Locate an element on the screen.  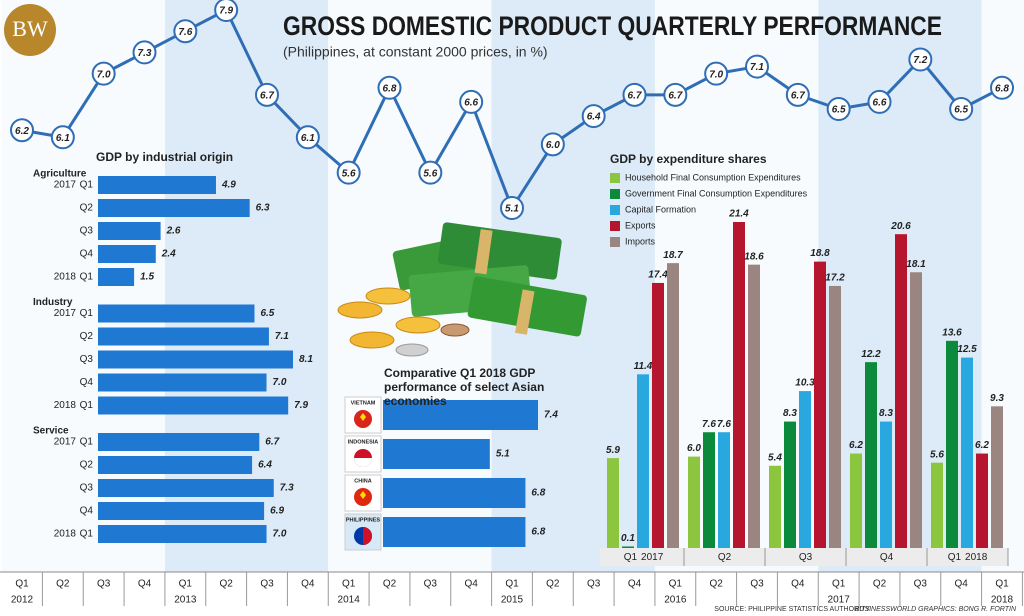
bar-value: 7.0 is located at coordinates (280, 382).